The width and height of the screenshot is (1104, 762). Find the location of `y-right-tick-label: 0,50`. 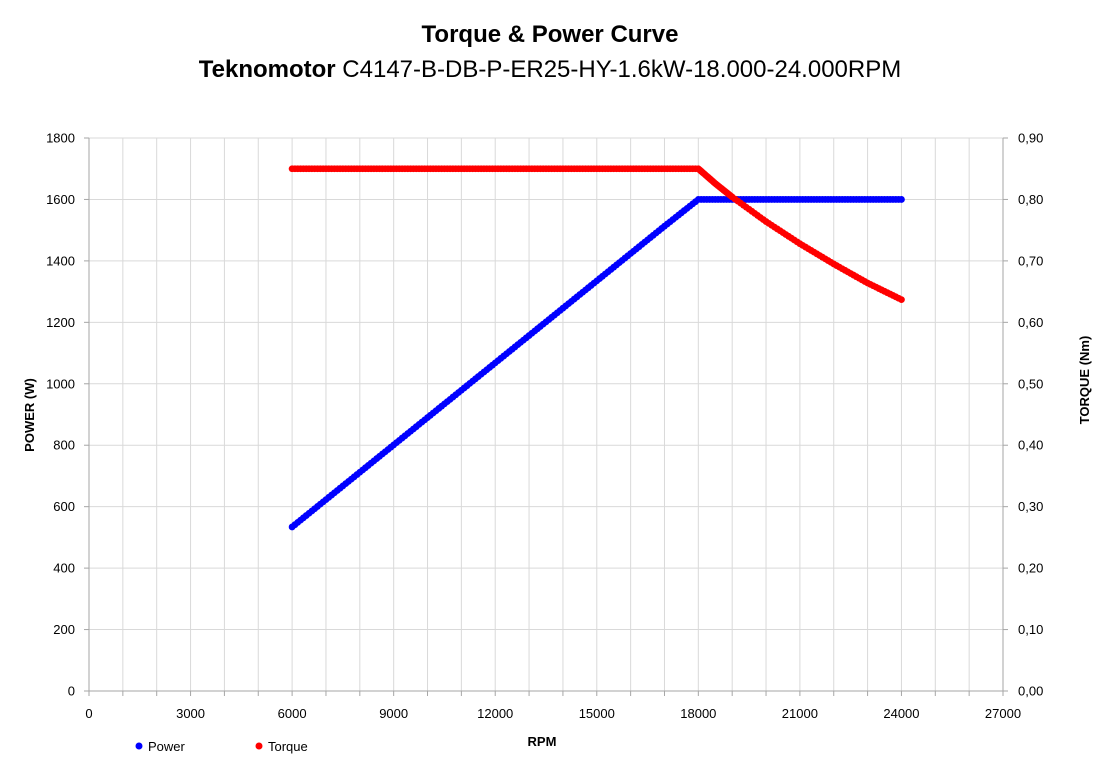

y-right-tick-label: 0,50 is located at coordinates (1030, 383).